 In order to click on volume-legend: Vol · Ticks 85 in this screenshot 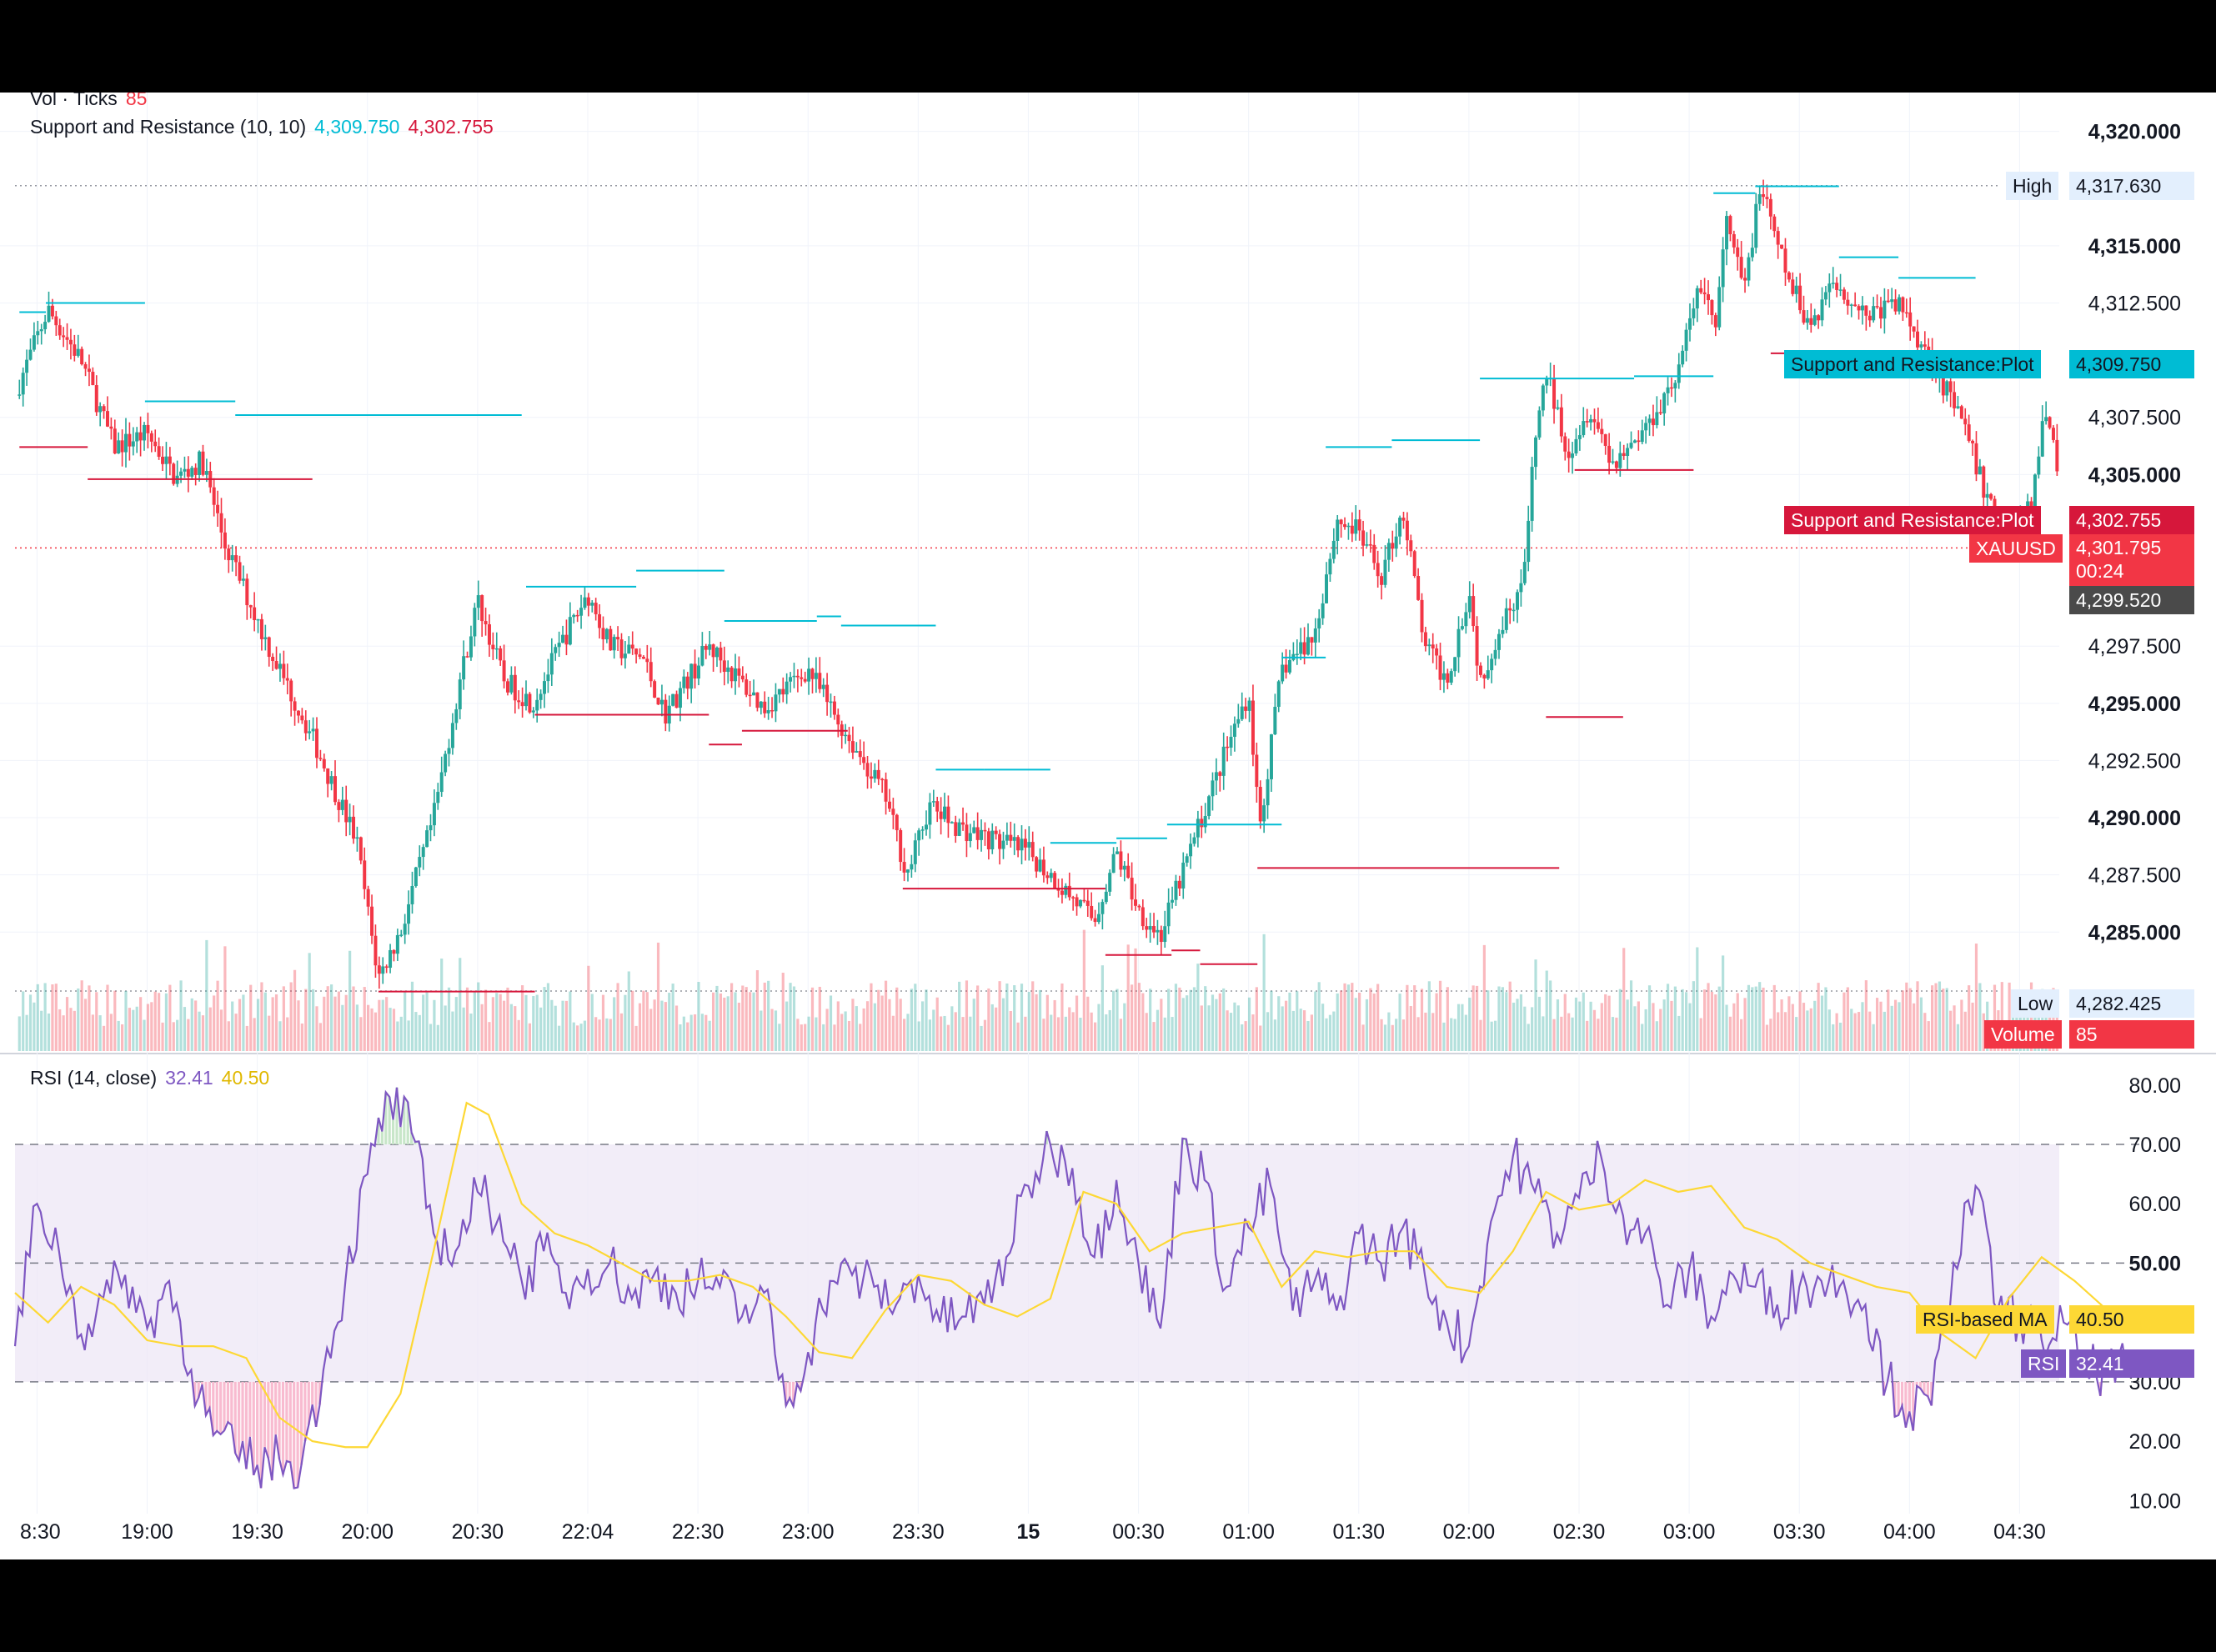, I will do `click(92, 101)`.